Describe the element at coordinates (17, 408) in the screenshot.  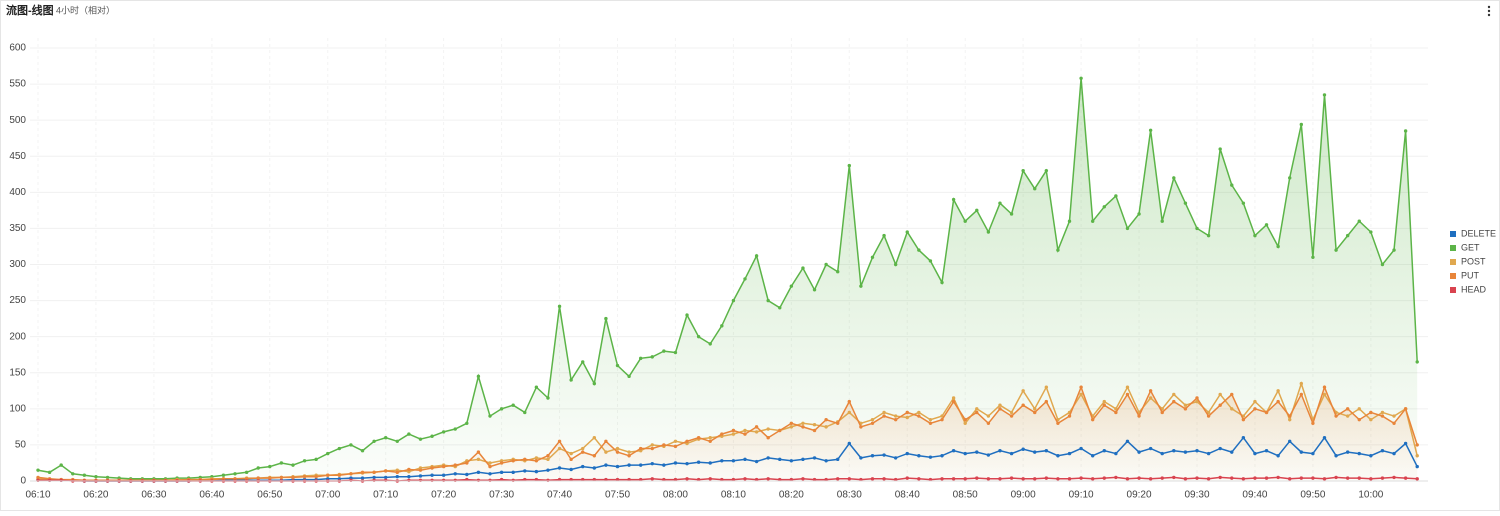
I see `y-tick-label: 100` at that location.